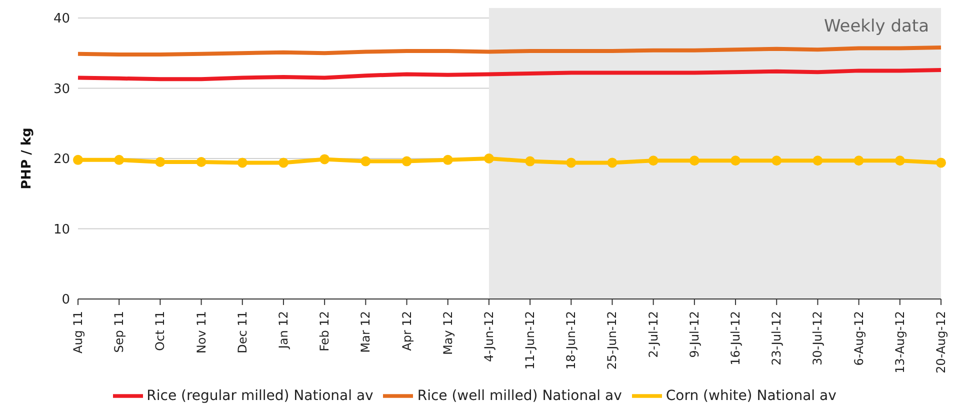 The width and height of the screenshot is (961, 419). What do you see at coordinates (571, 340) in the screenshot?
I see `x-tick-label: 18-Jun-12` at bounding box center [571, 340].